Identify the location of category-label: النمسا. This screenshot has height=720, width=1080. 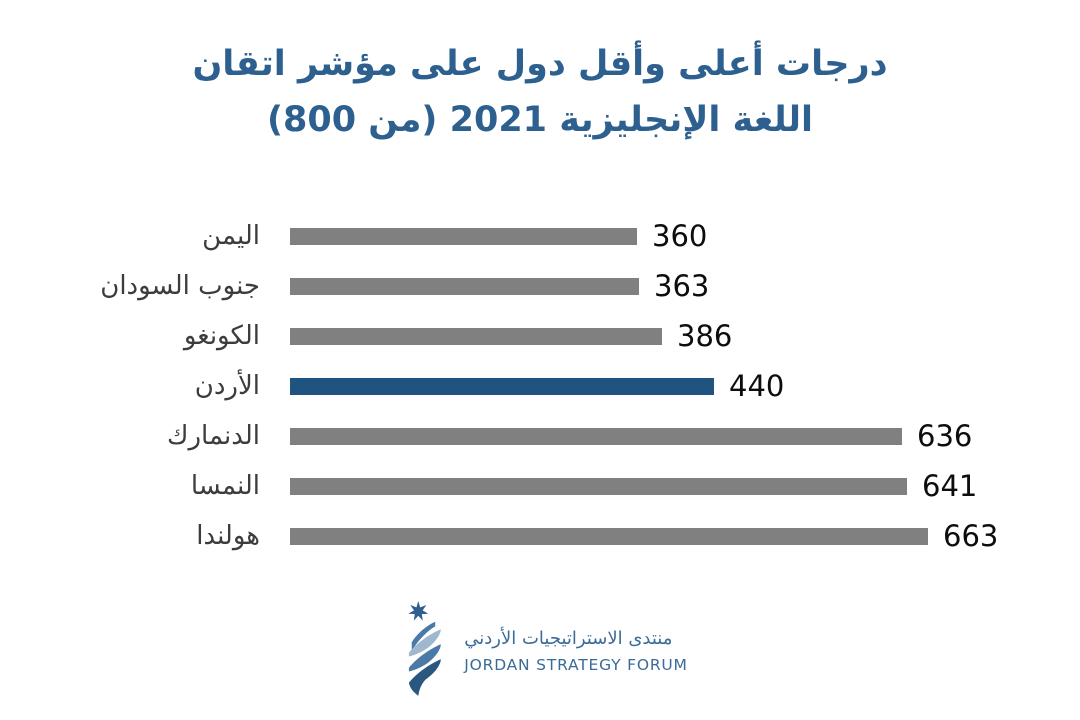
(225, 486).